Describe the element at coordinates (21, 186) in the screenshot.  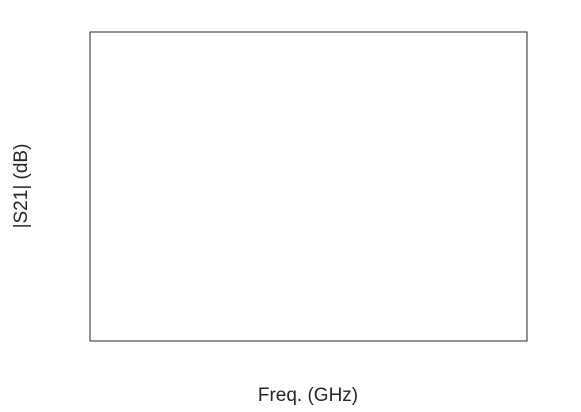
I see `y-axis-label: |S21| (dB)` at that location.